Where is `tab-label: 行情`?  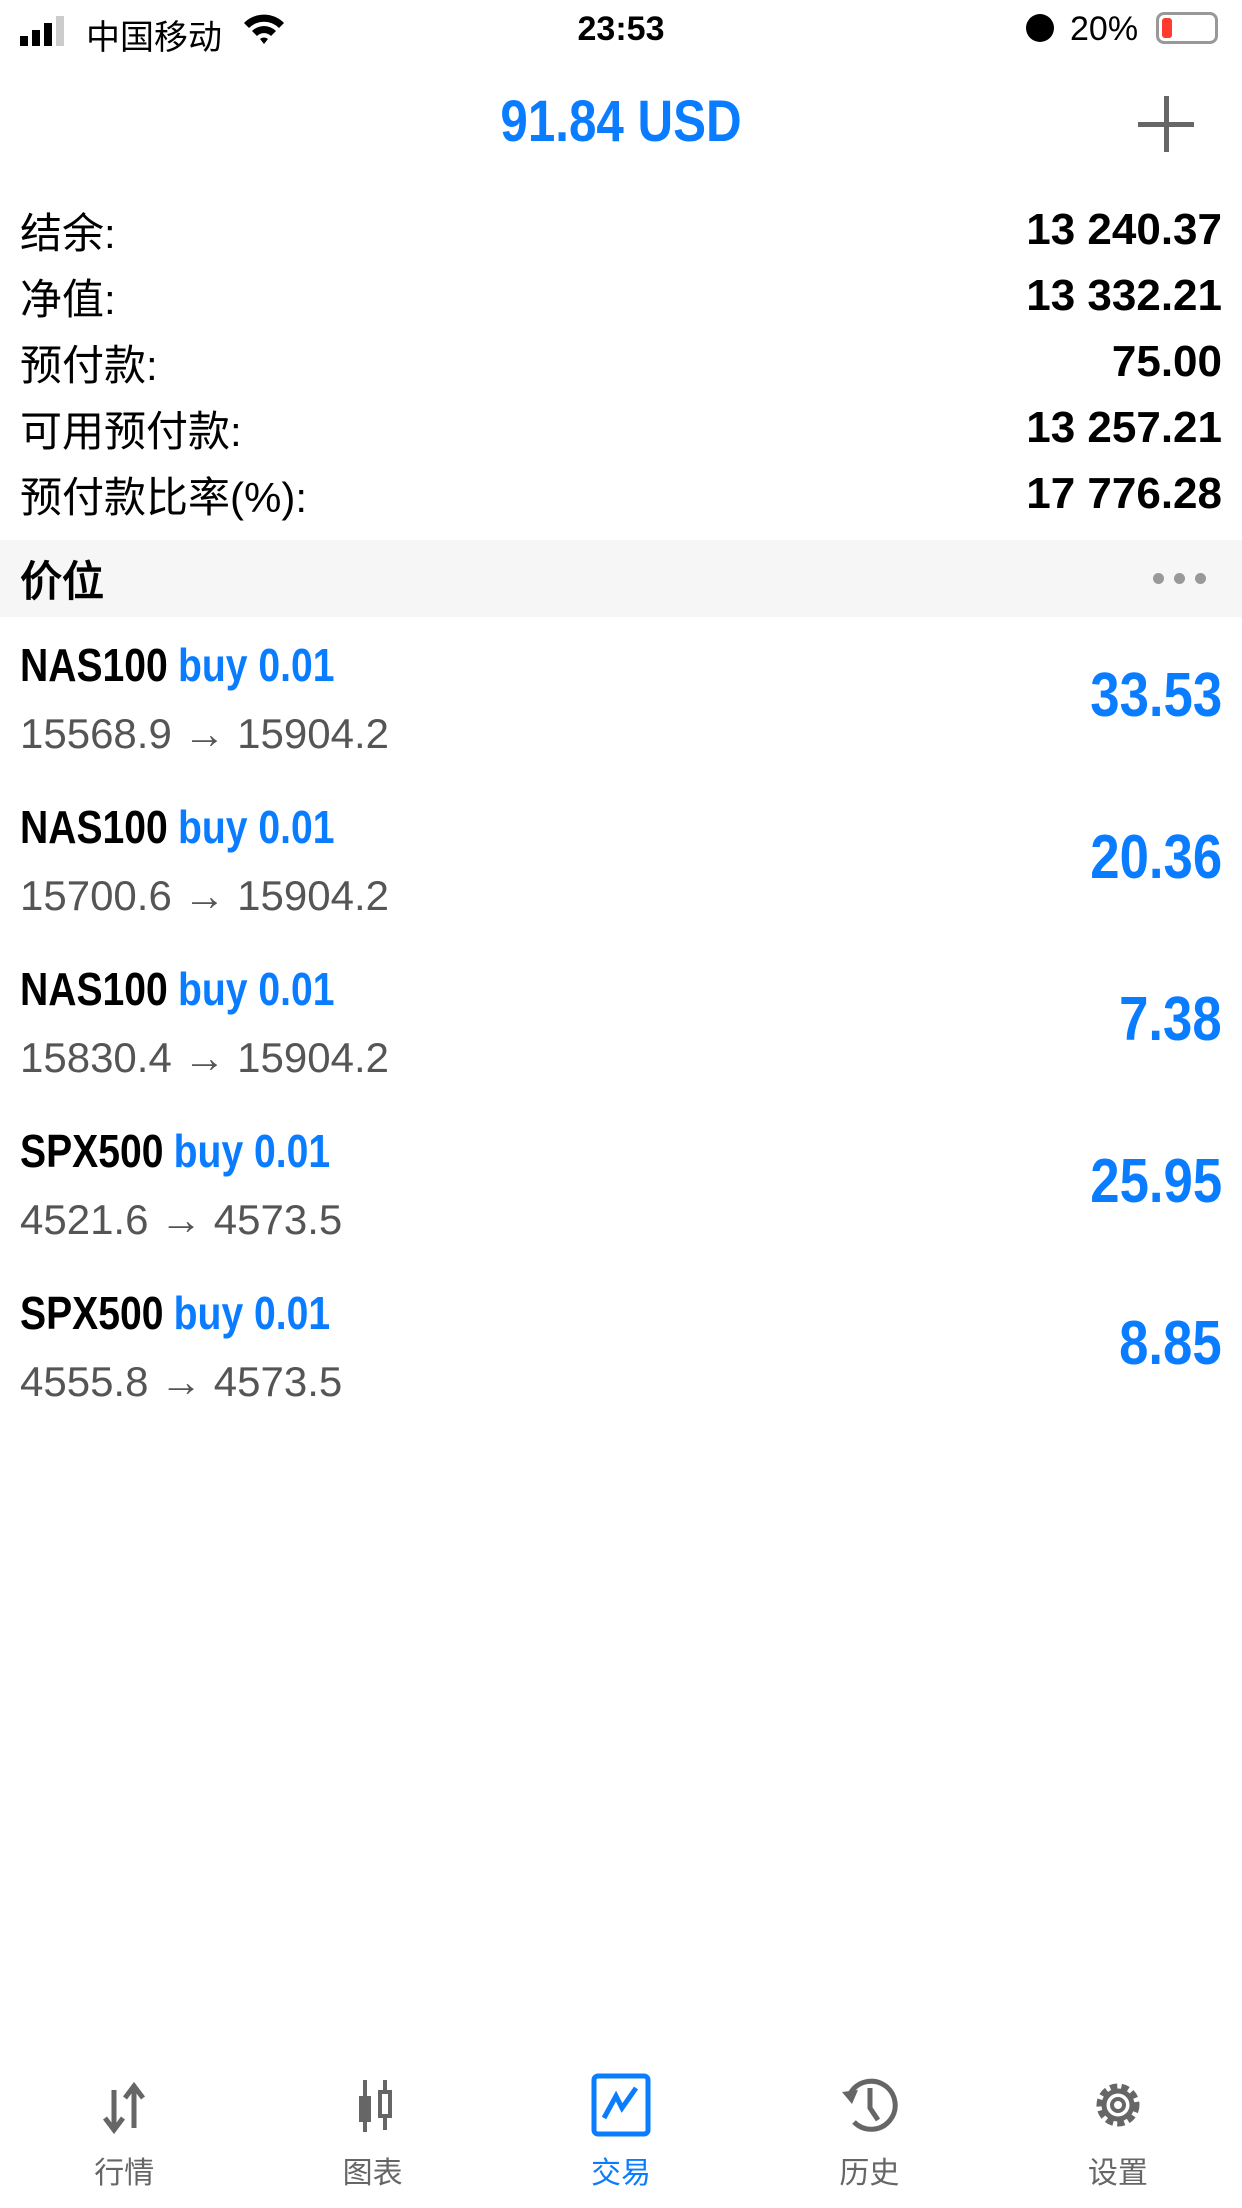 tab-label: 行情 is located at coordinates (124, 2173).